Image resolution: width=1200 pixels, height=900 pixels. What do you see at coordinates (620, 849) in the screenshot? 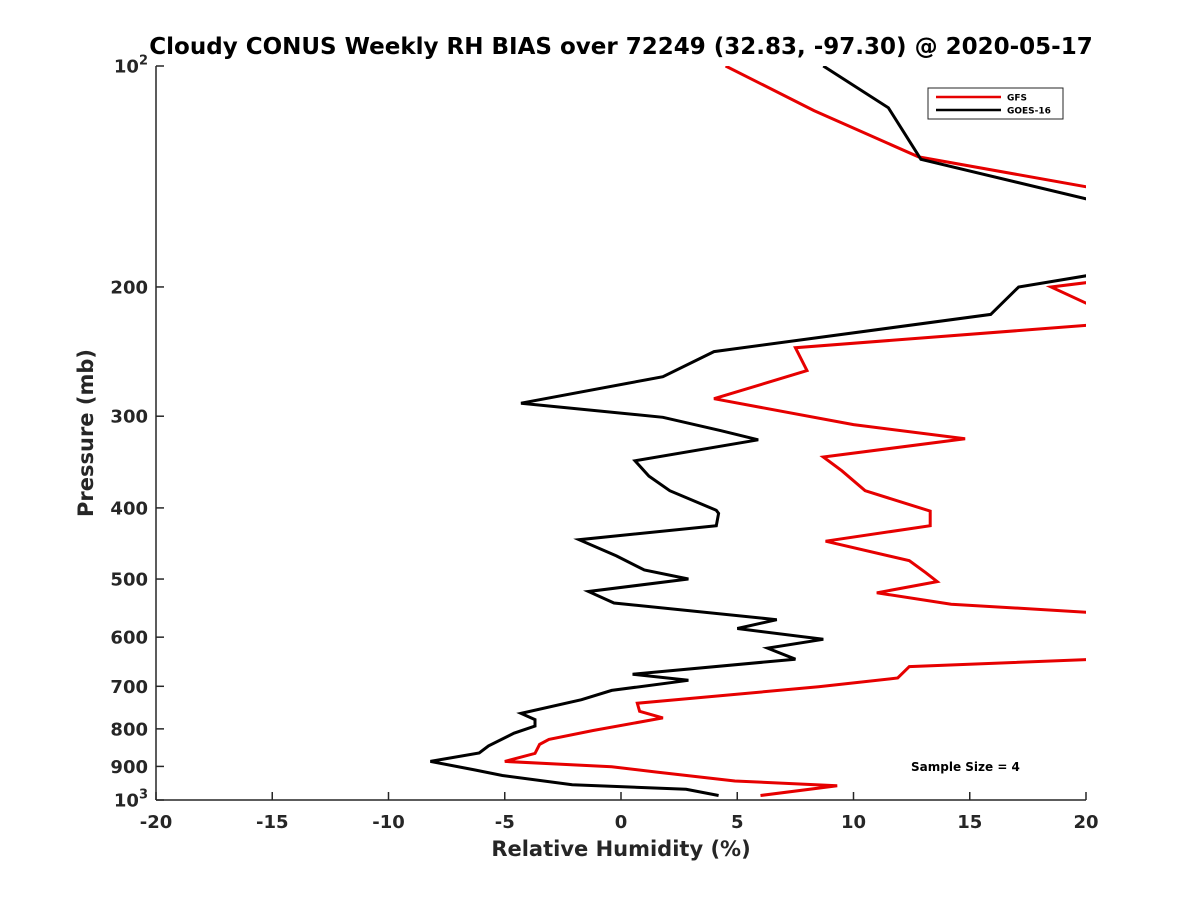
I see `x-axis-label: Relative Humidity (%)` at bounding box center [620, 849].